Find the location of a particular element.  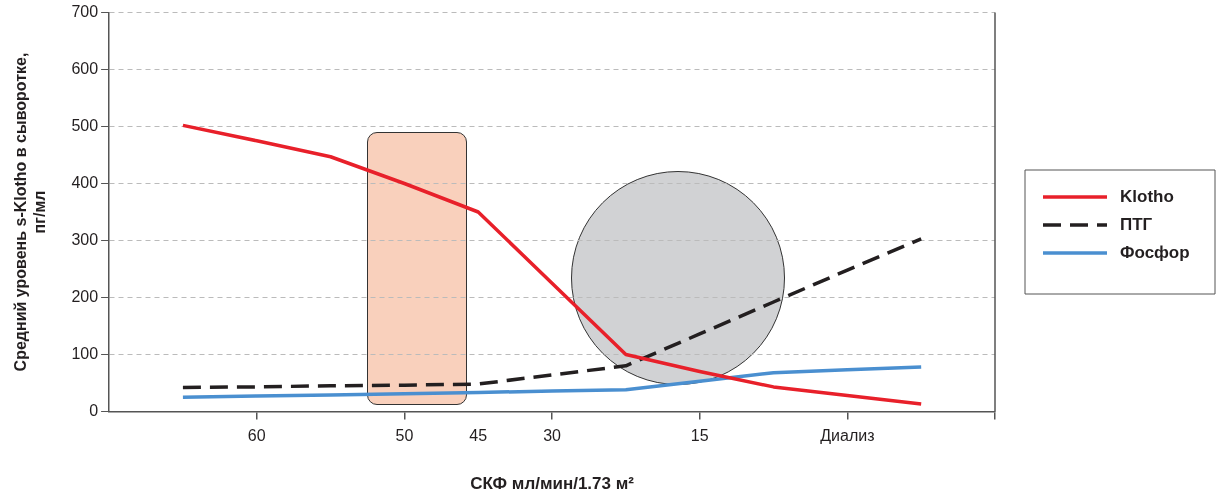

y-tick-label: 300 is located at coordinates (85, 239).